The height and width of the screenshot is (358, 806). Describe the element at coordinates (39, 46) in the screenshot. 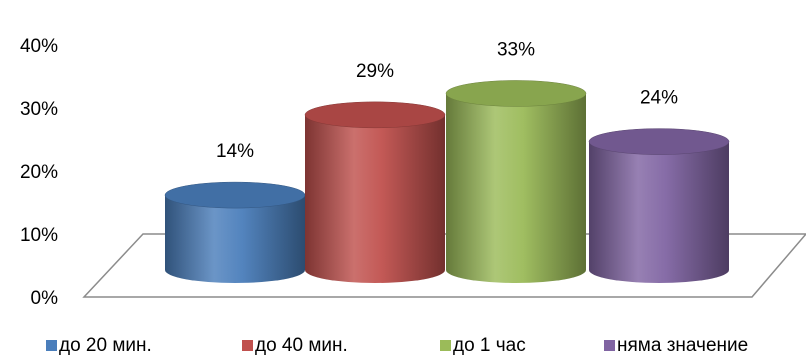

I see `y-tick-label: 40%` at that location.